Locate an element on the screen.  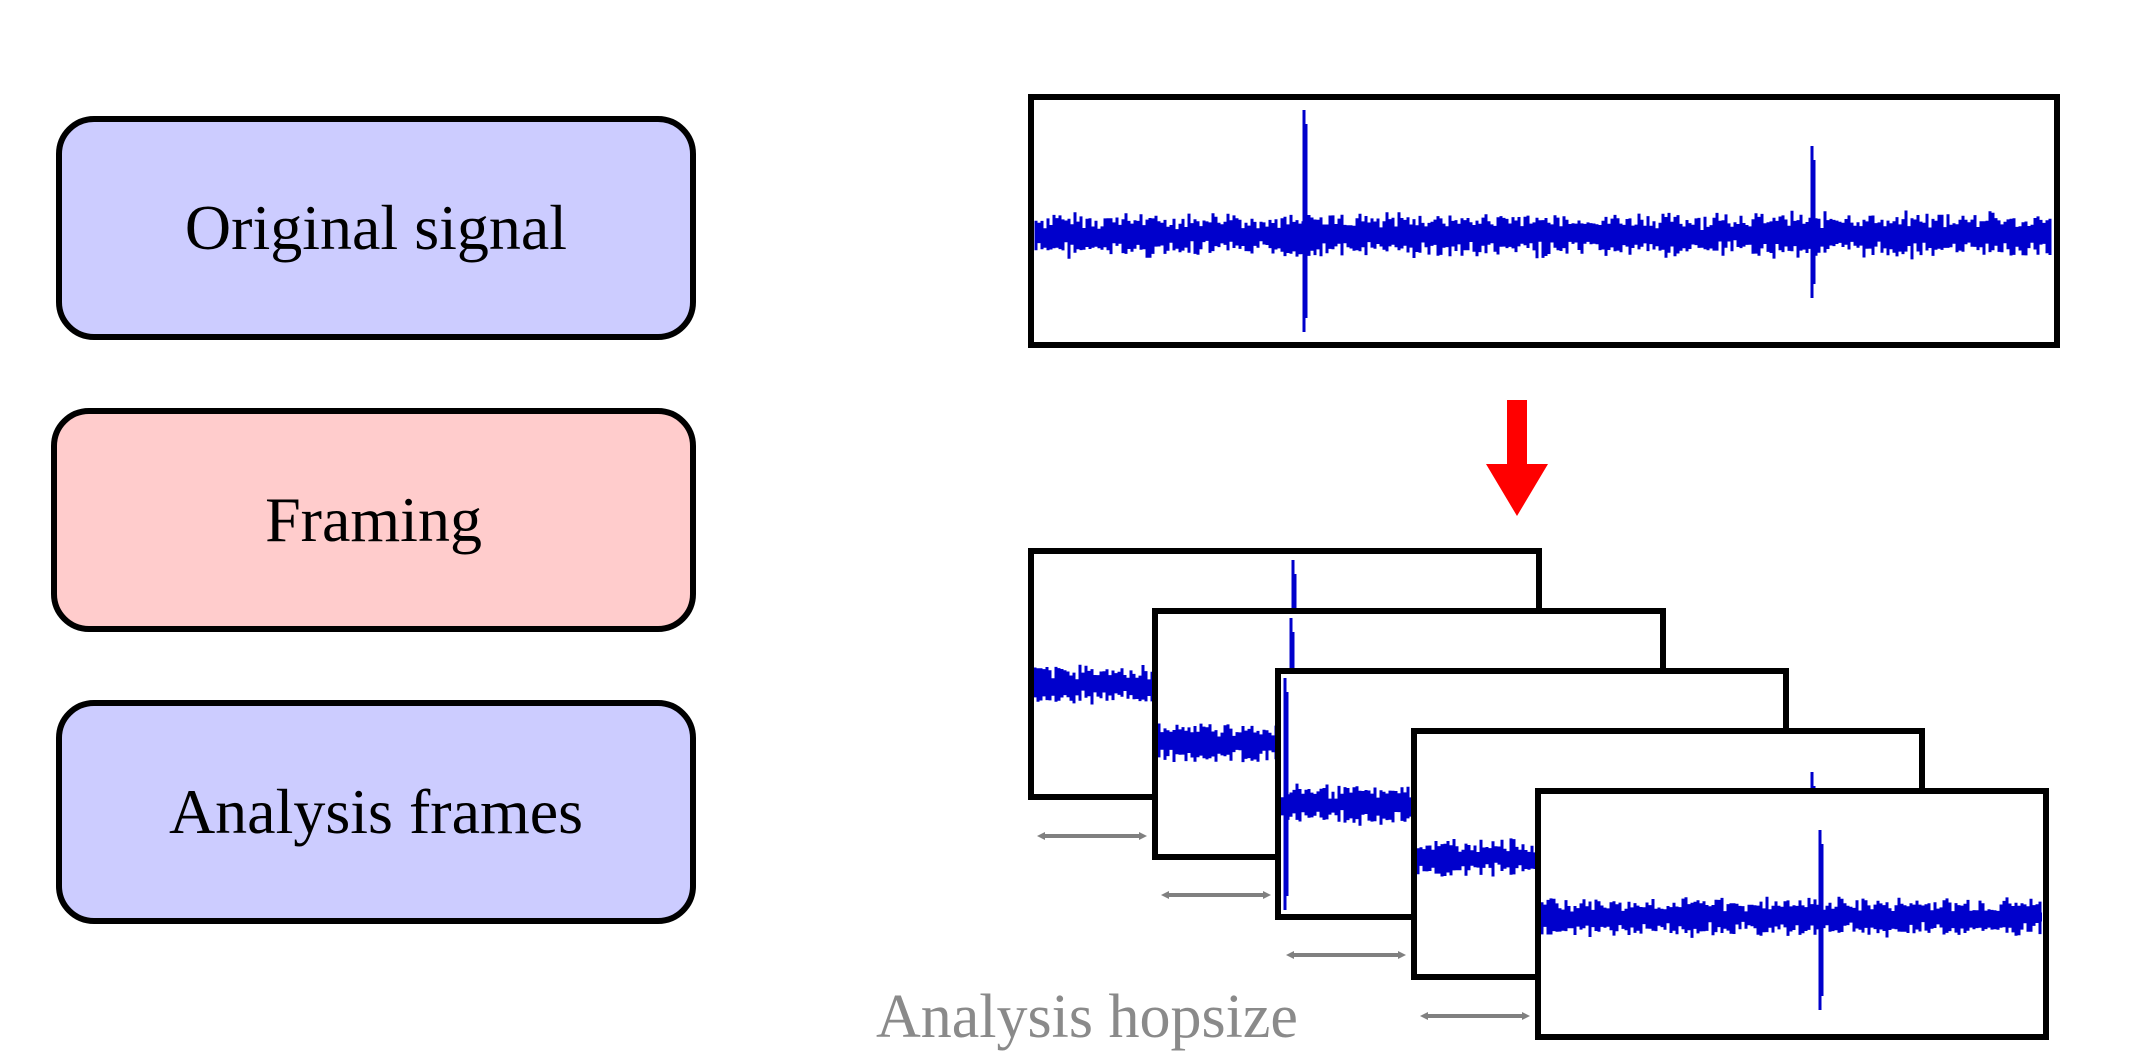
framing-arrow-icon is located at coordinates (1517, 458).